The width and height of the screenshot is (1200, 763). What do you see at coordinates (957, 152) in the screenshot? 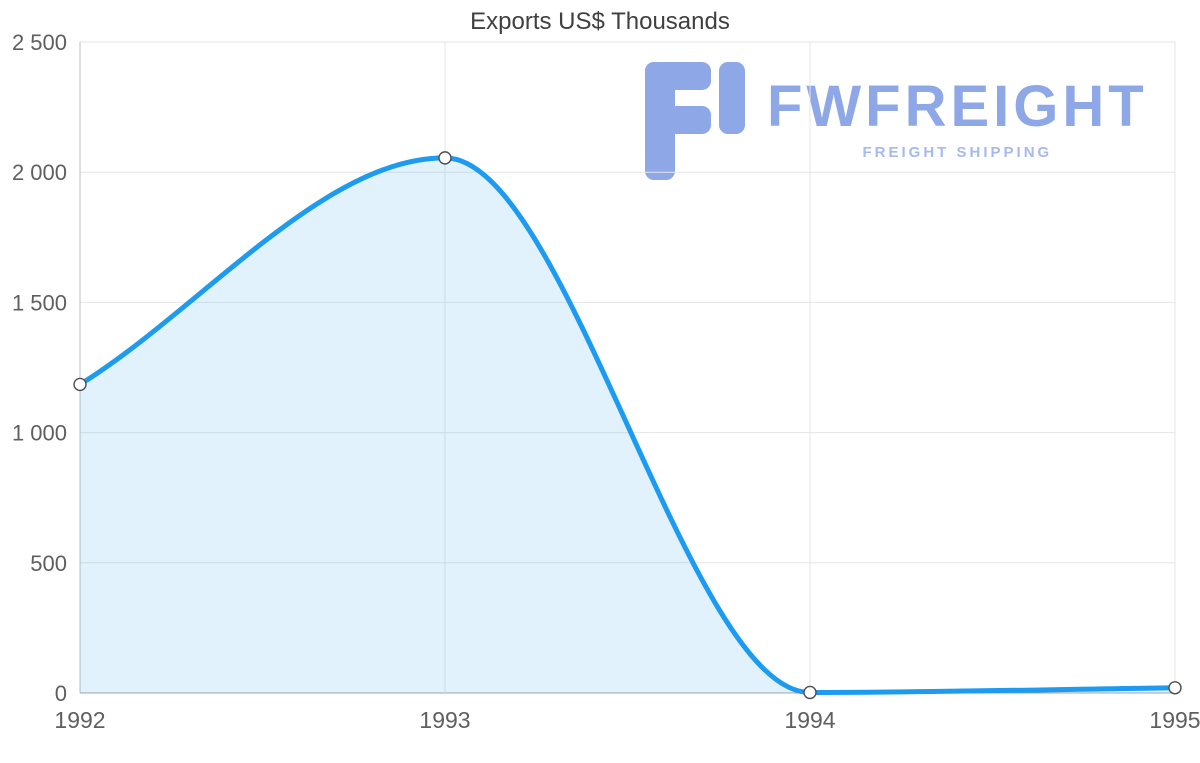
I see `watermark-tagline-text: FREIGHT SHIPPING` at bounding box center [957, 152].